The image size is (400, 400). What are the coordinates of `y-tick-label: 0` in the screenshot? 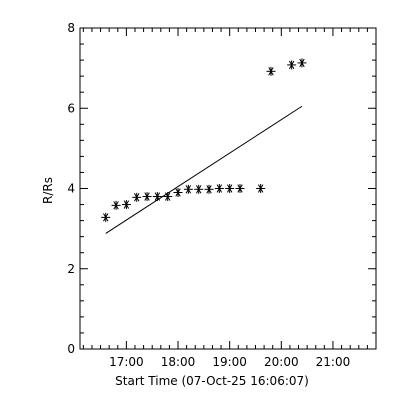 It's located at (71, 349).